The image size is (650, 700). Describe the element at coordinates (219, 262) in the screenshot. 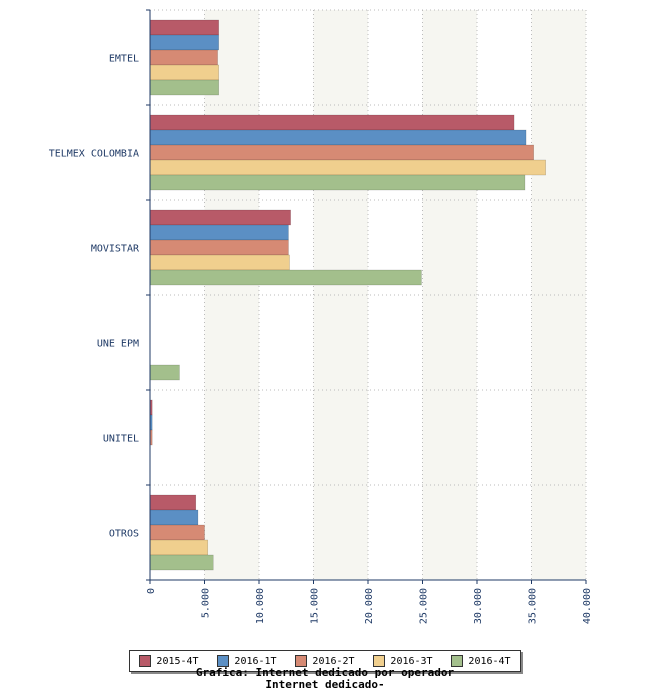

I see `bar-movistar-2016-3T` at that location.